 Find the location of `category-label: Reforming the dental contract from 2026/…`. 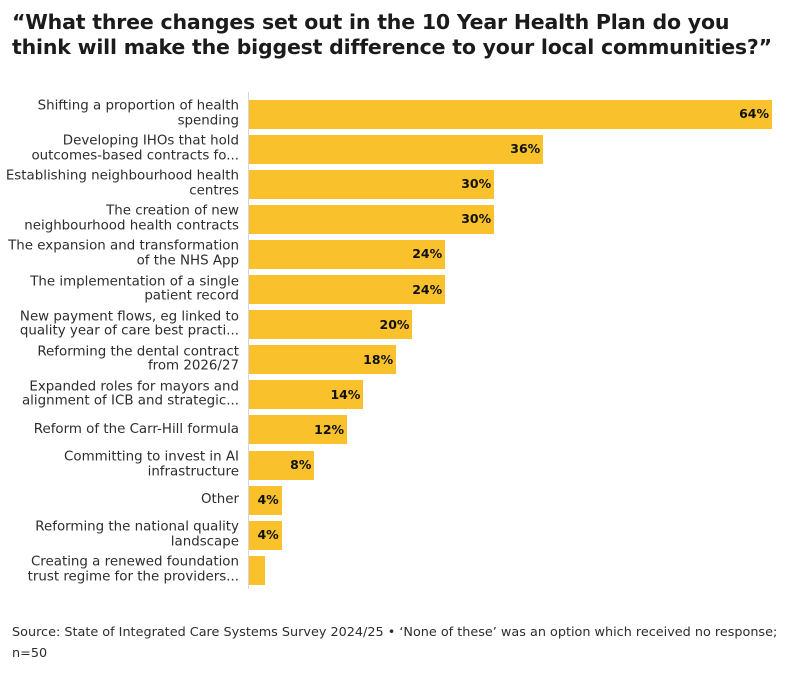

category-label: Reforming the dental contract from 2026/… is located at coordinates (138, 359).